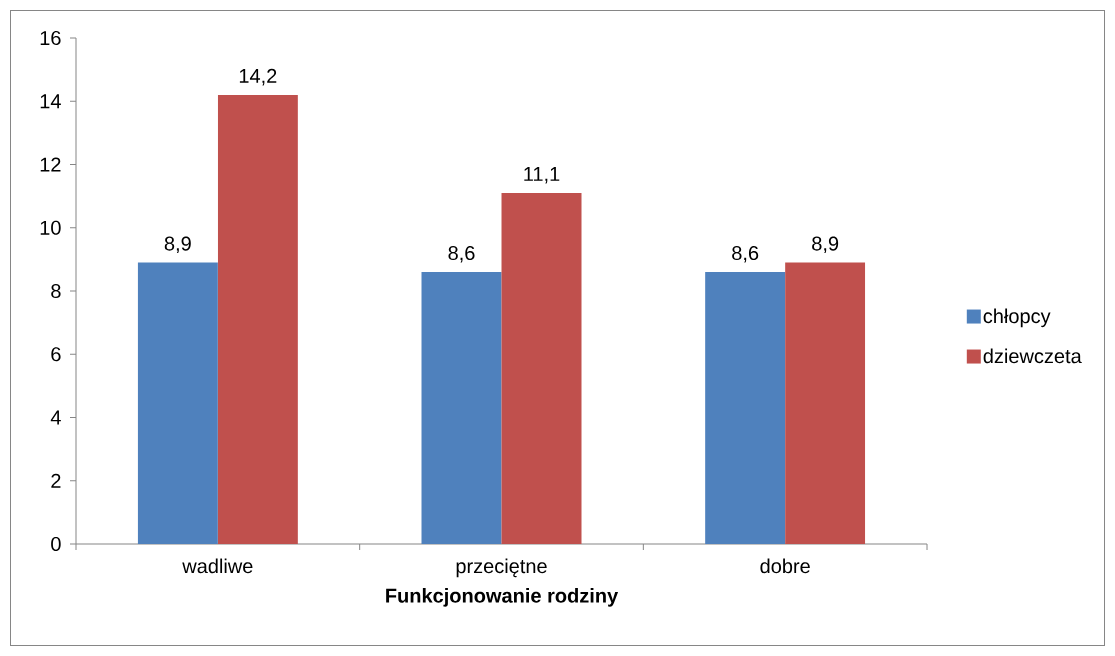 This screenshot has width=1115, height=656. I want to click on data-label: 11,1, so click(542, 175).